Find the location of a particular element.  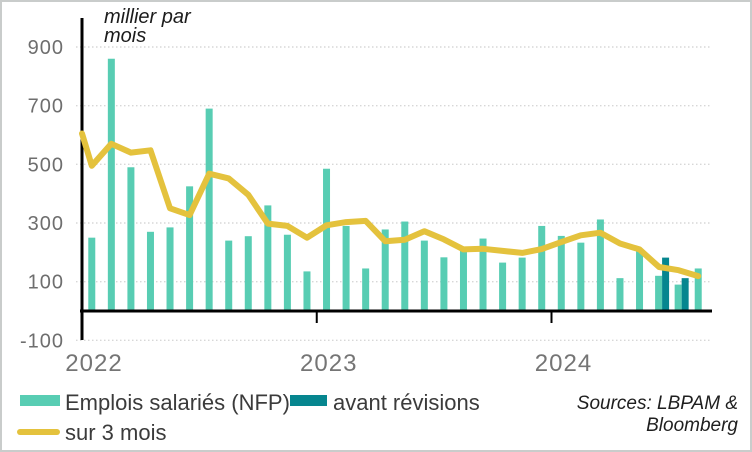

y-tick-label: 100 is located at coordinates (46, 283).